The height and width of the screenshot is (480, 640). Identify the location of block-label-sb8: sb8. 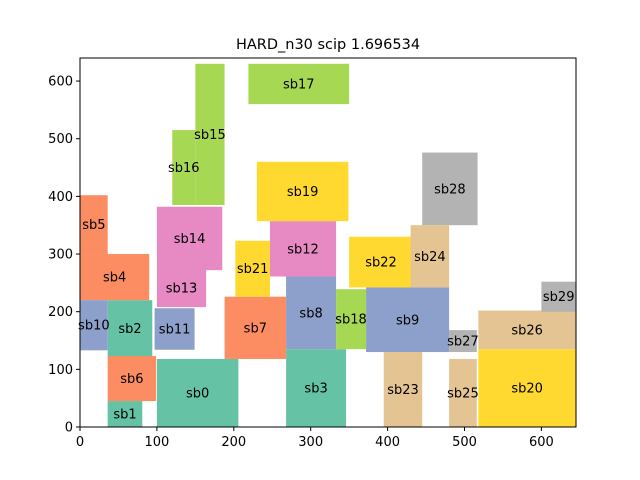
(310, 313).